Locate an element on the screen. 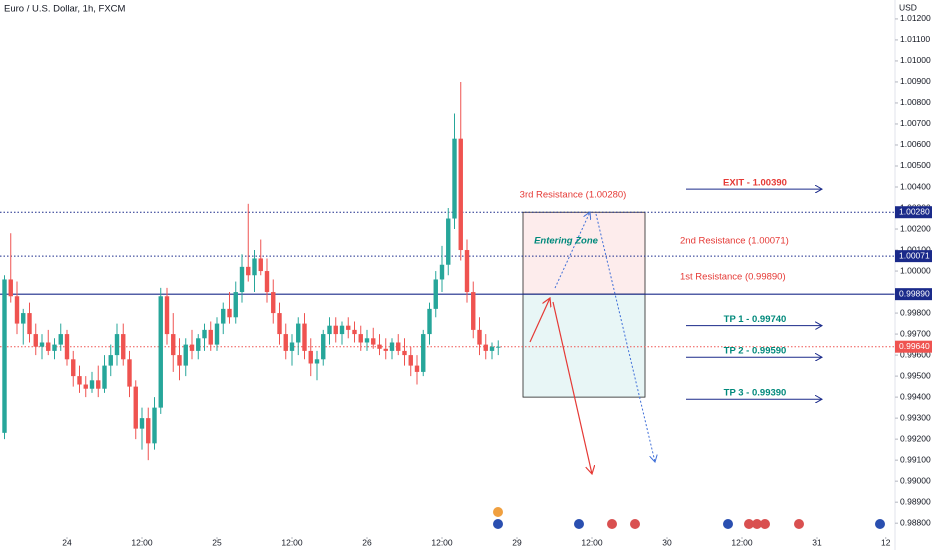 The height and width of the screenshot is (550, 932). target-label: TP 3 - 0.99390 is located at coordinates (755, 393).